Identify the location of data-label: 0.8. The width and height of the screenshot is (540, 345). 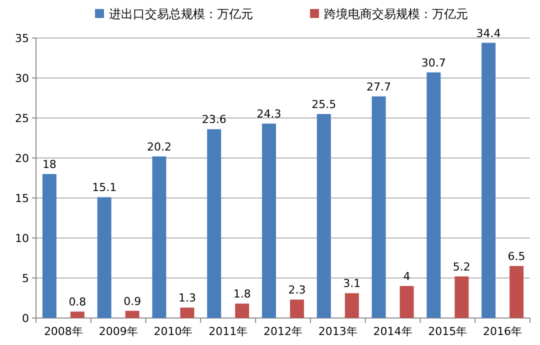
(77, 302).